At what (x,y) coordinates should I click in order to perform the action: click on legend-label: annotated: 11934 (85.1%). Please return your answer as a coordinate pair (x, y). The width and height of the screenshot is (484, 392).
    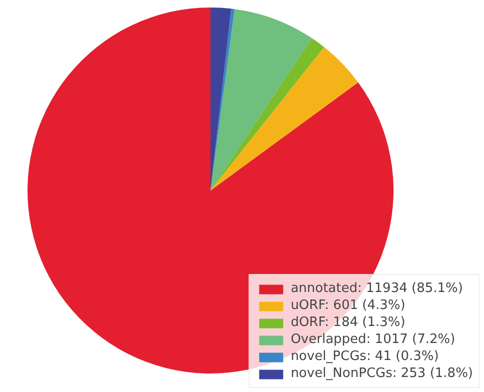
    Looking at the image, I should click on (376, 288).